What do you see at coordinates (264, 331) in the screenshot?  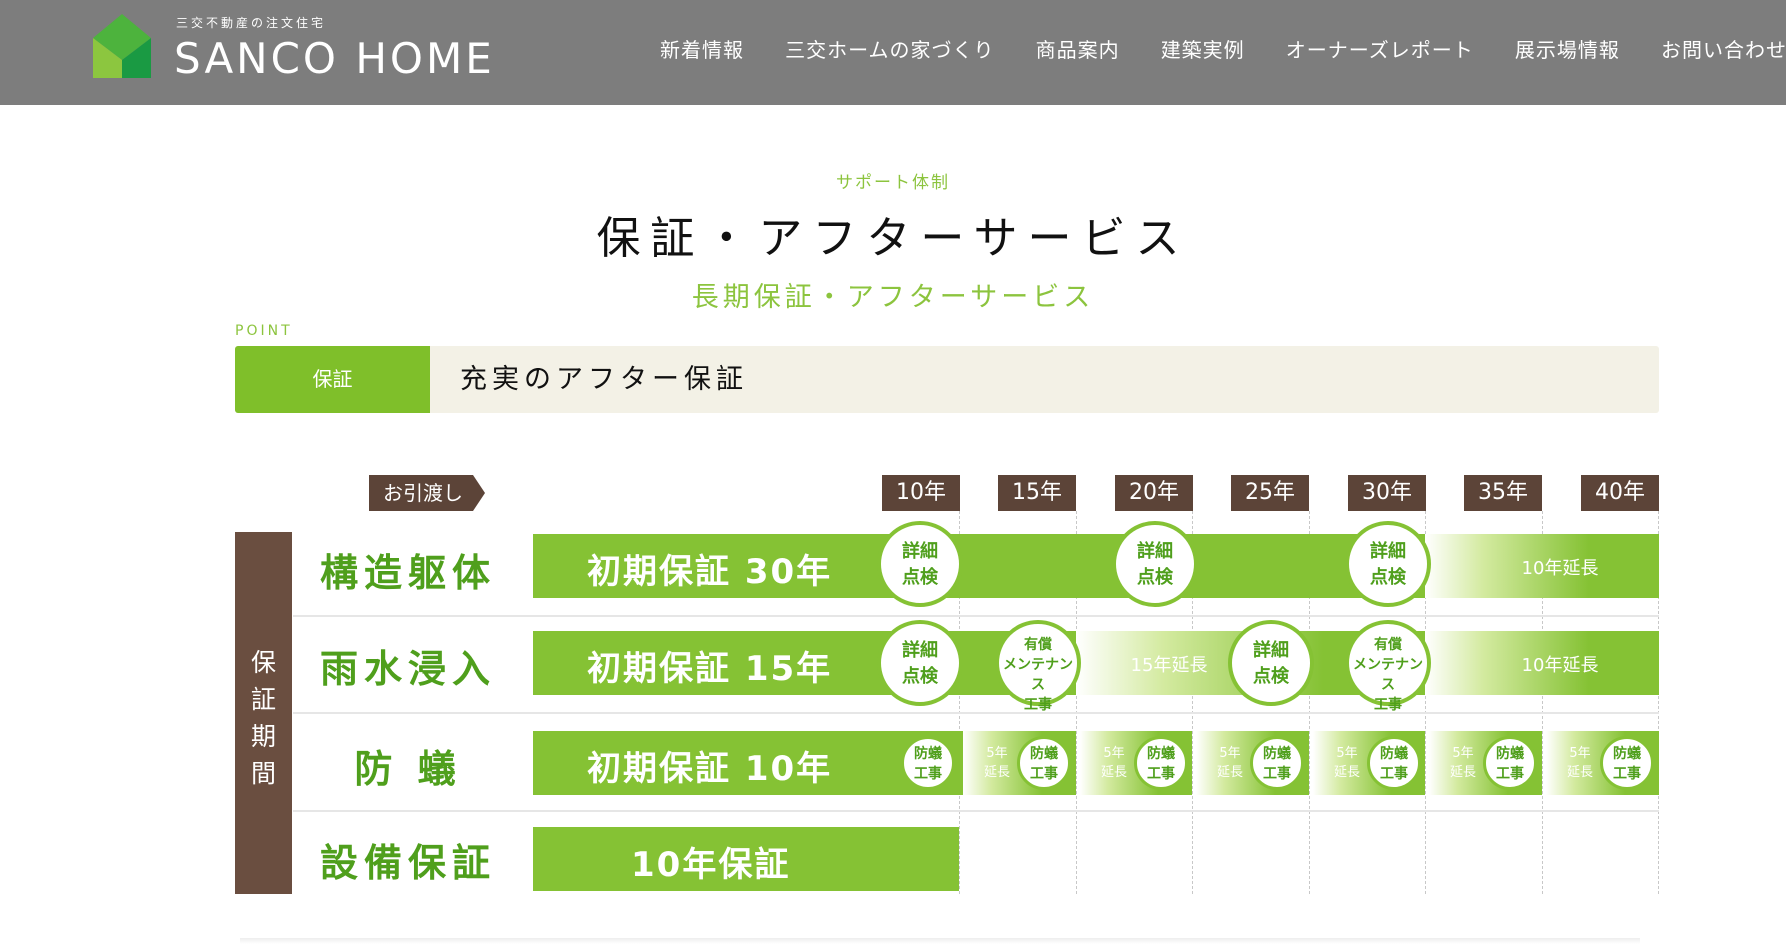 I see `point-label: POINT` at bounding box center [264, 331].